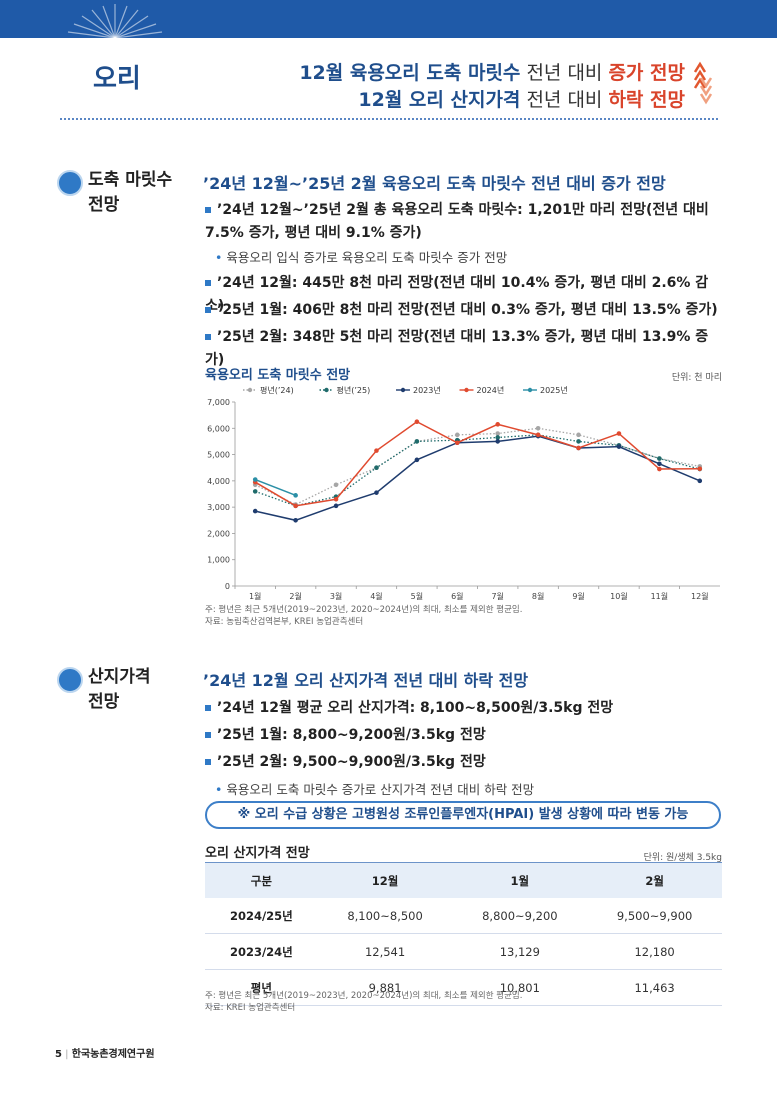 The image size is (777, 1100). What do you see at coordinates (105, 1054) in the screenshot?
I see `page-footer: 5 | 한국농촌경제연구원` at bounding box center [105, 1054].